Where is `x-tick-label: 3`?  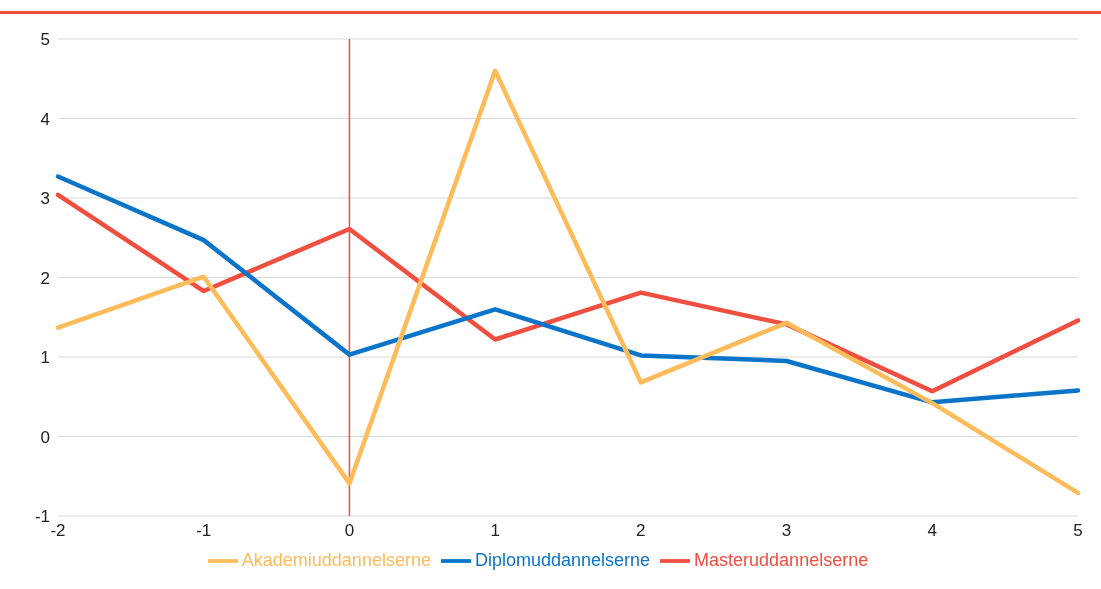
x-tick-label: 3 is located at coordinates (786, 531).